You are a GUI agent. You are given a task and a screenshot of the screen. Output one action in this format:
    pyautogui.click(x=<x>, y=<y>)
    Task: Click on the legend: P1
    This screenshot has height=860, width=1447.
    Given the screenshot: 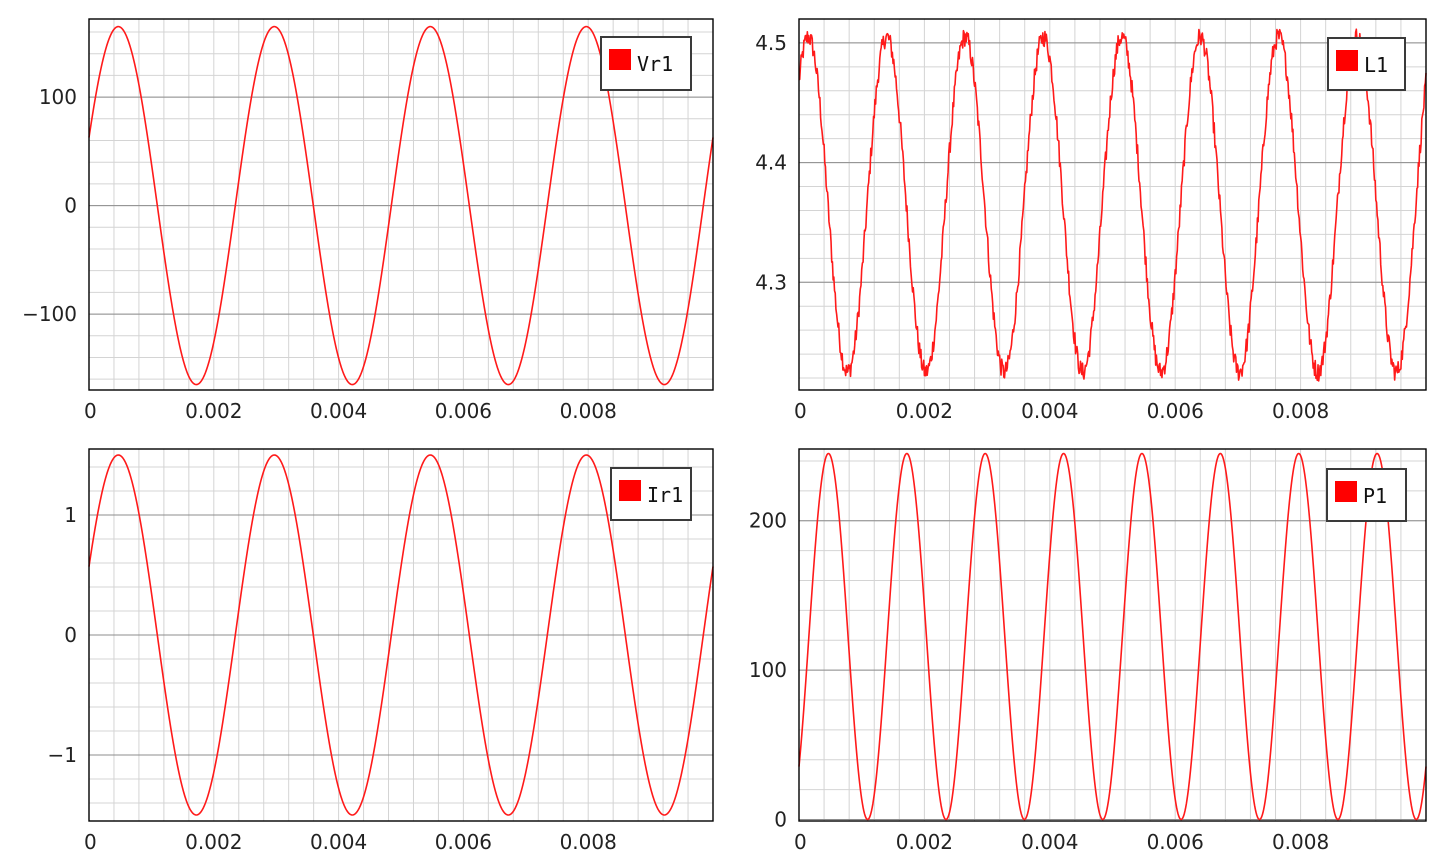 What is the action you would take?
    pyautogui.click(x=1366, y=495)
    